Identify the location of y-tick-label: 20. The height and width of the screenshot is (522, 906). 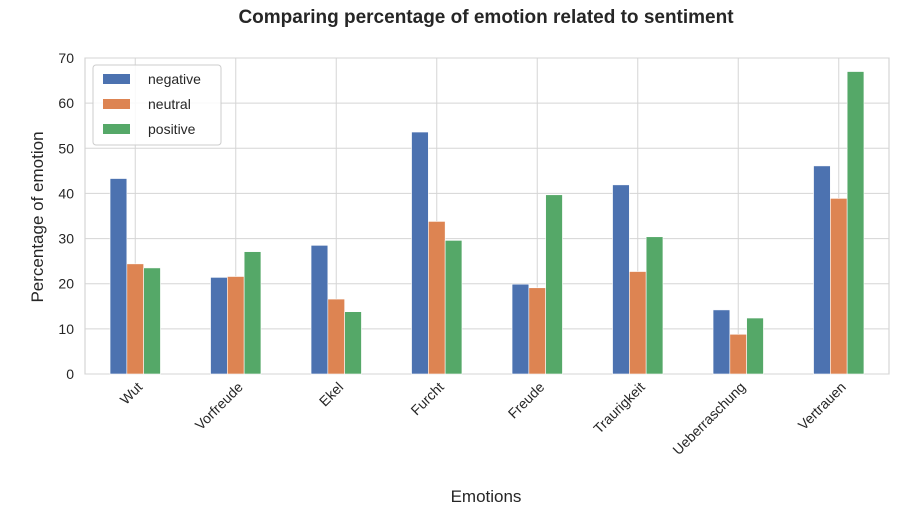
(66, 284).